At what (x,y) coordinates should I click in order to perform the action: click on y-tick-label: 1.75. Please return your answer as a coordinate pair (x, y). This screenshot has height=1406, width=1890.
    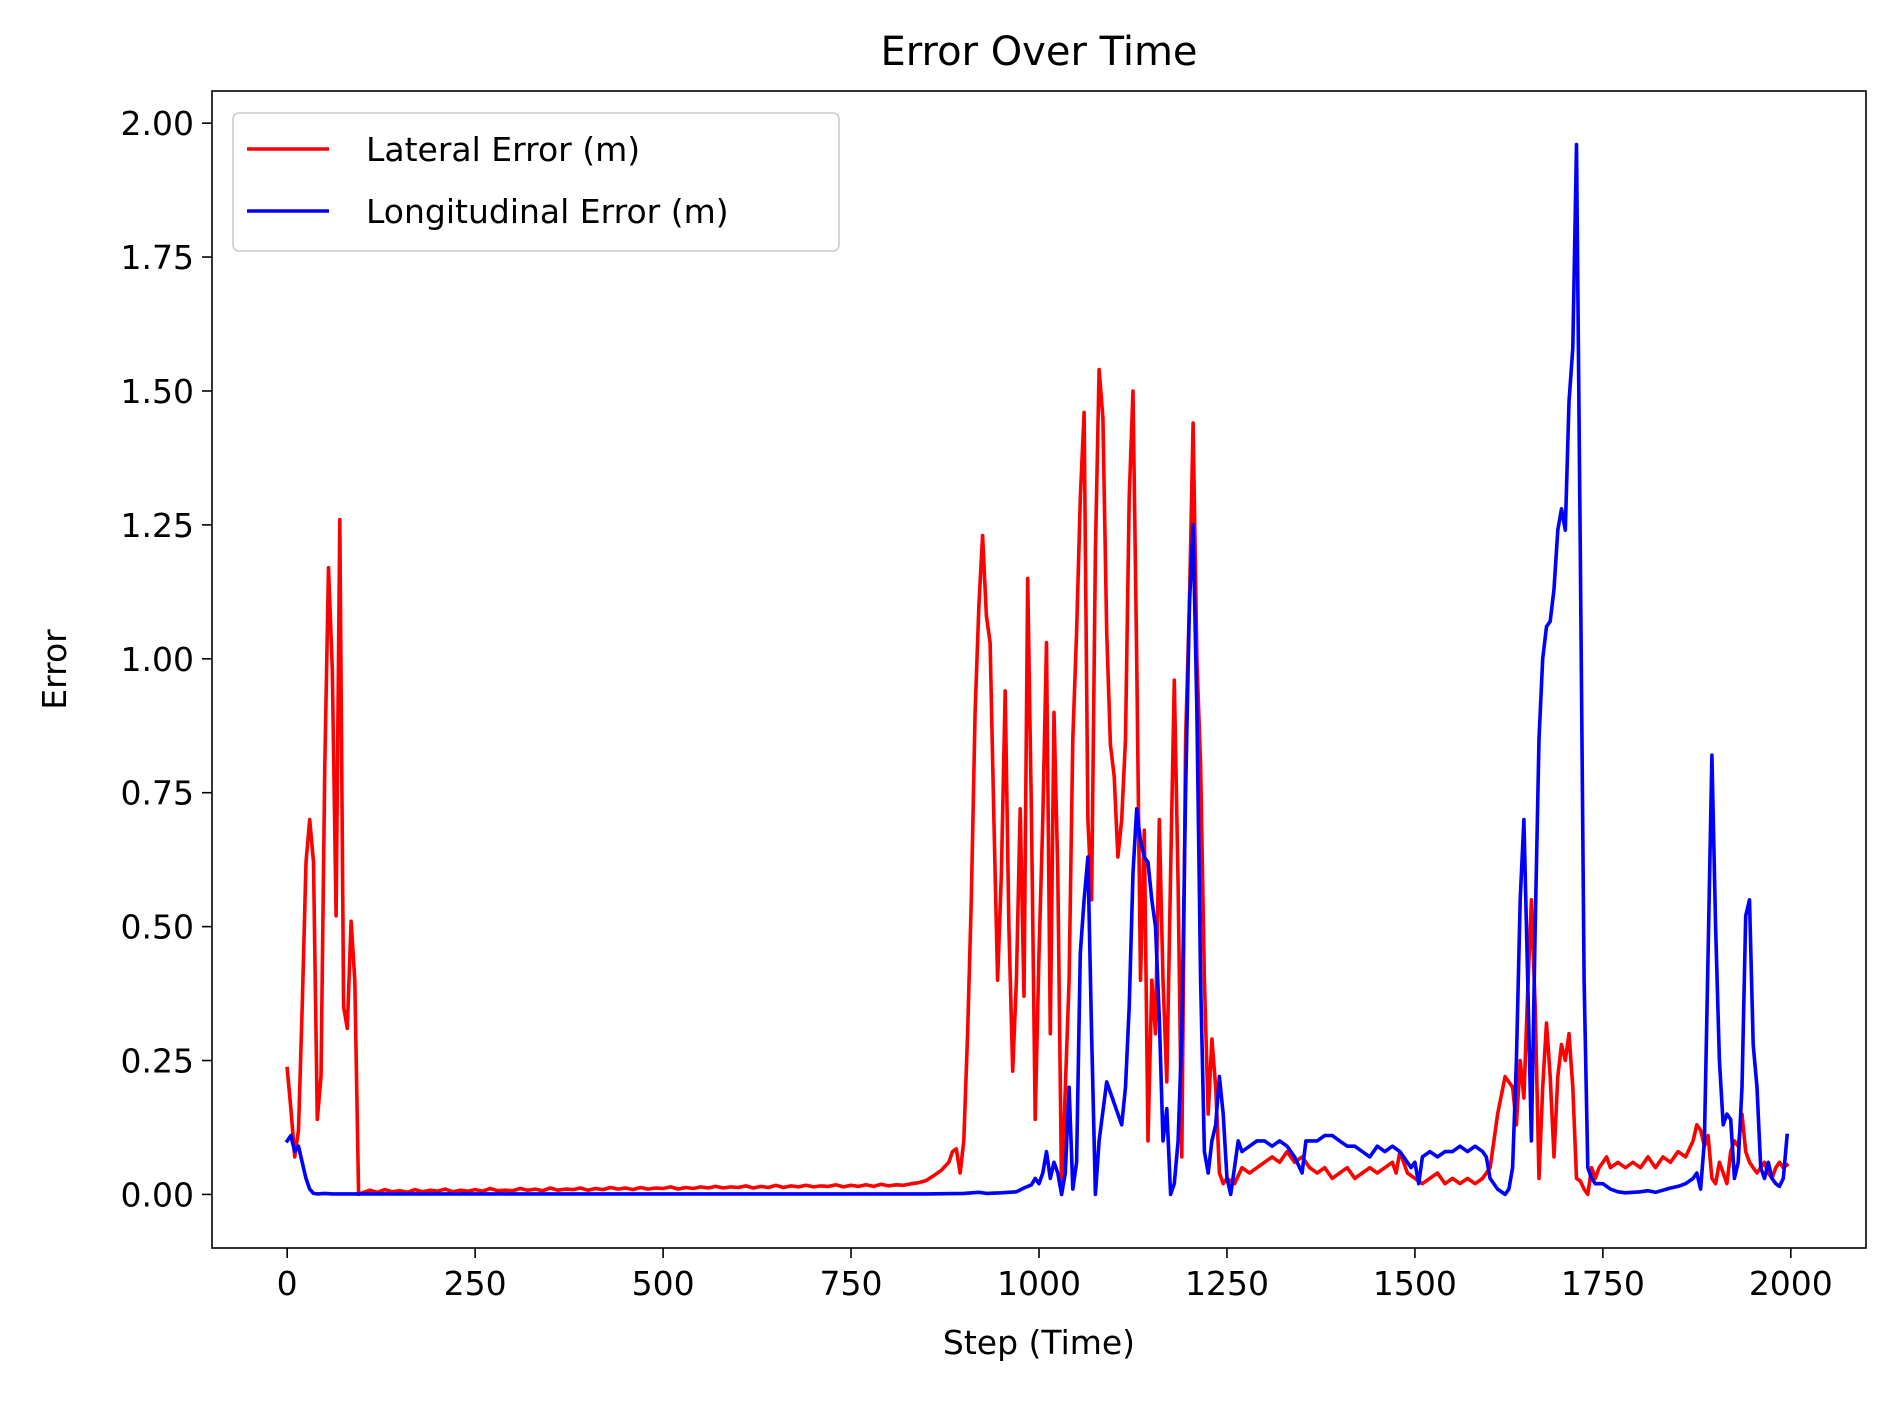
    Looking at the image, I should click on (157, 257).